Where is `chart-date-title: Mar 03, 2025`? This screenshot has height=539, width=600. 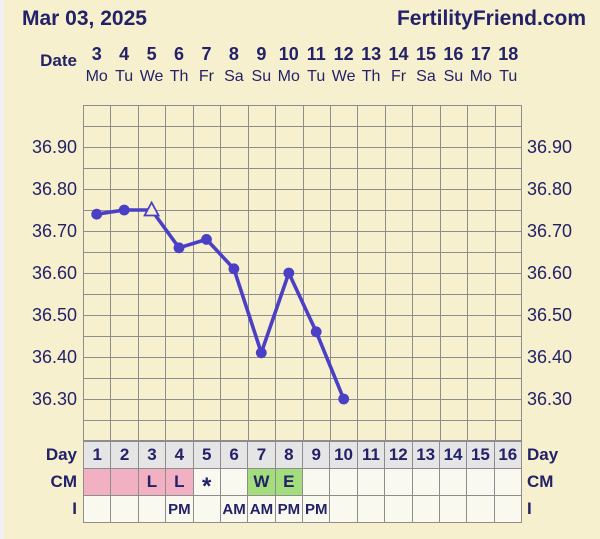 chart-date-title: Mar 03, 2025 is located at coordinates (84, 18).